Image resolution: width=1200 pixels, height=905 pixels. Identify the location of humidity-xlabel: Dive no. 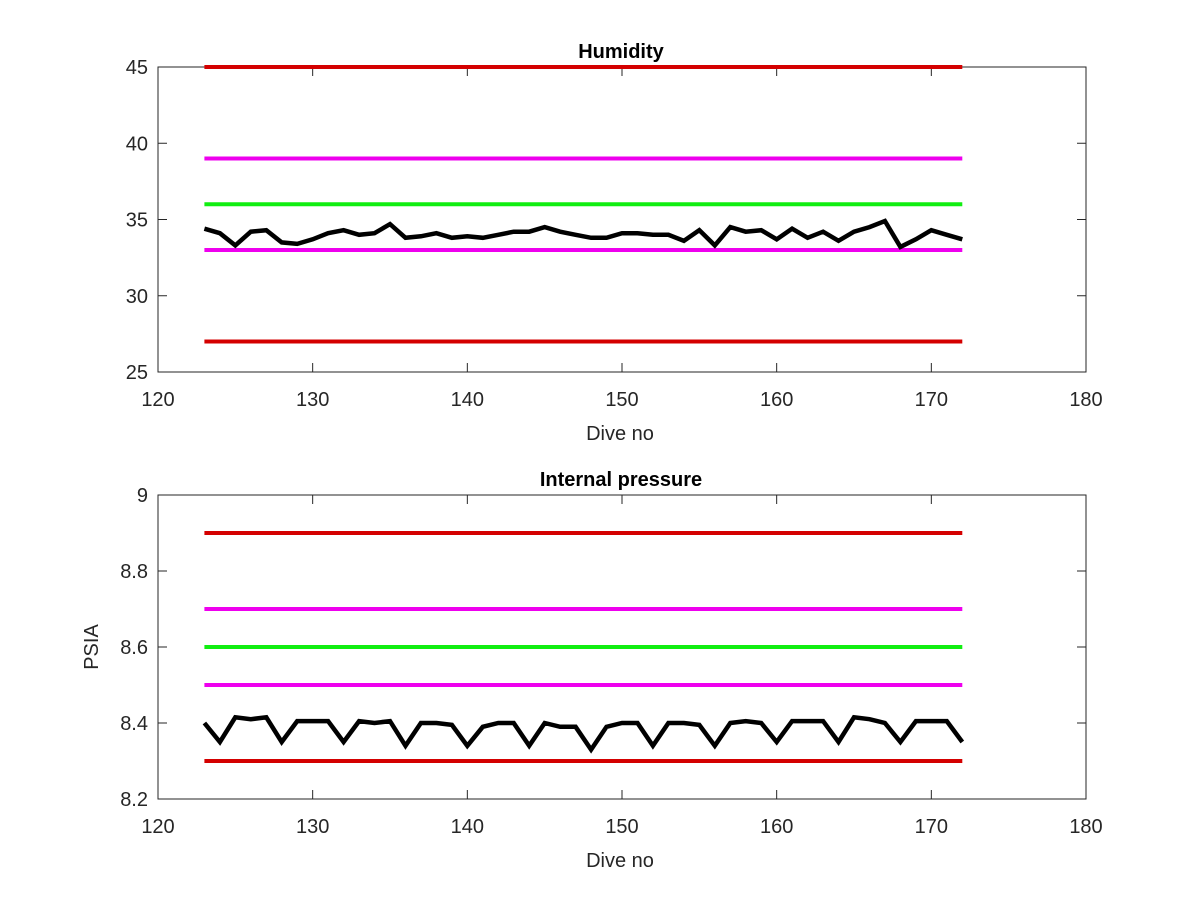
(620, 434).